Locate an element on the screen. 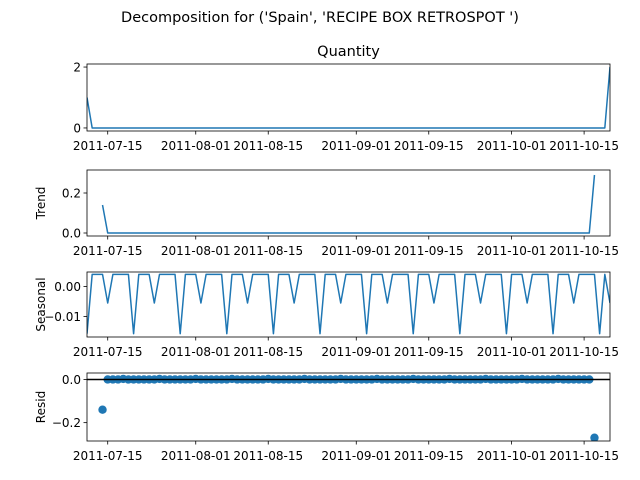 The width and height of the screenshot is (640, 480). seasonal-xtick-label: 2011-10-01 is located at coordinates (512, 352).